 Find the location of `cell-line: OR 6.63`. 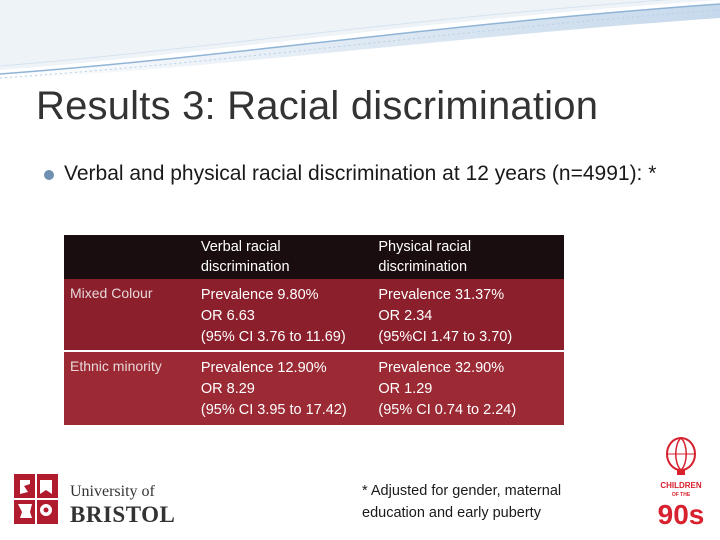

cell-line: OR 6.63 is located at coordinates (227, 316).